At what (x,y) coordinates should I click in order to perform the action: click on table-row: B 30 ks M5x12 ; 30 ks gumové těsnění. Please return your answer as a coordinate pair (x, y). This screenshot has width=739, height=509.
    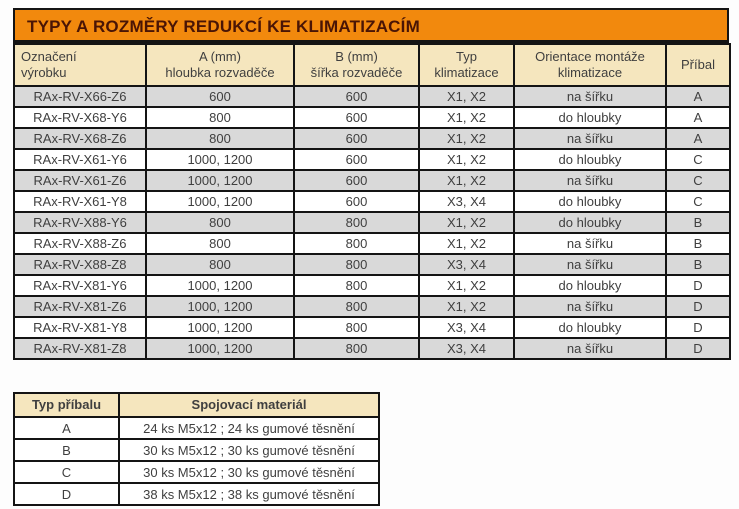
    Looking at the image, I should click on (196, 450).